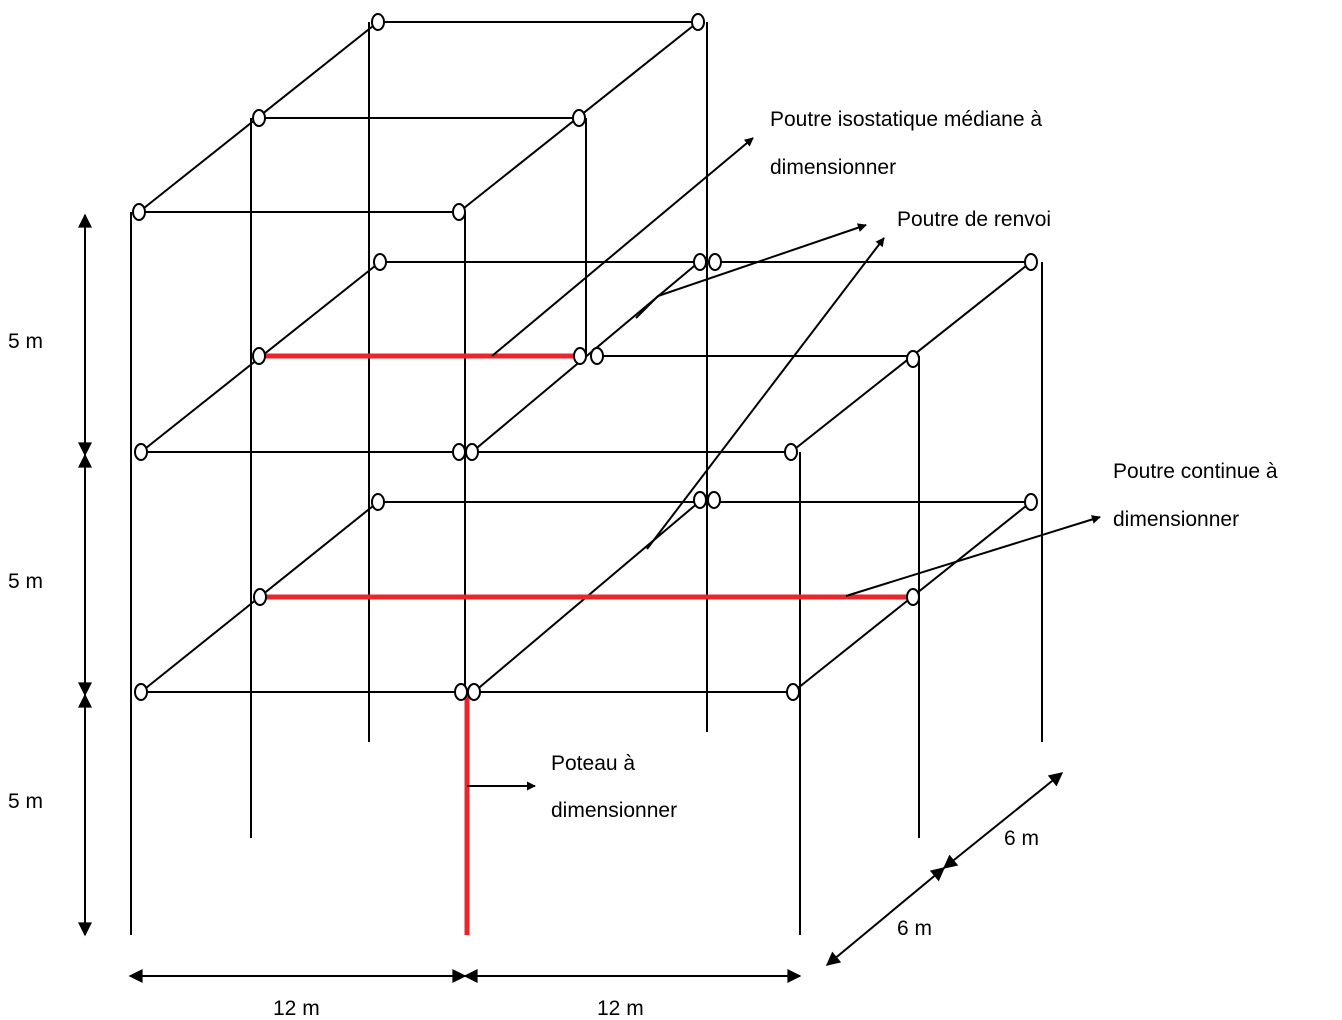 Image resolution: width=1342 pixels, height=1020 pixels. I want to click on renvoi-beam-label: Poutre de renvoi, so click(974, 219).